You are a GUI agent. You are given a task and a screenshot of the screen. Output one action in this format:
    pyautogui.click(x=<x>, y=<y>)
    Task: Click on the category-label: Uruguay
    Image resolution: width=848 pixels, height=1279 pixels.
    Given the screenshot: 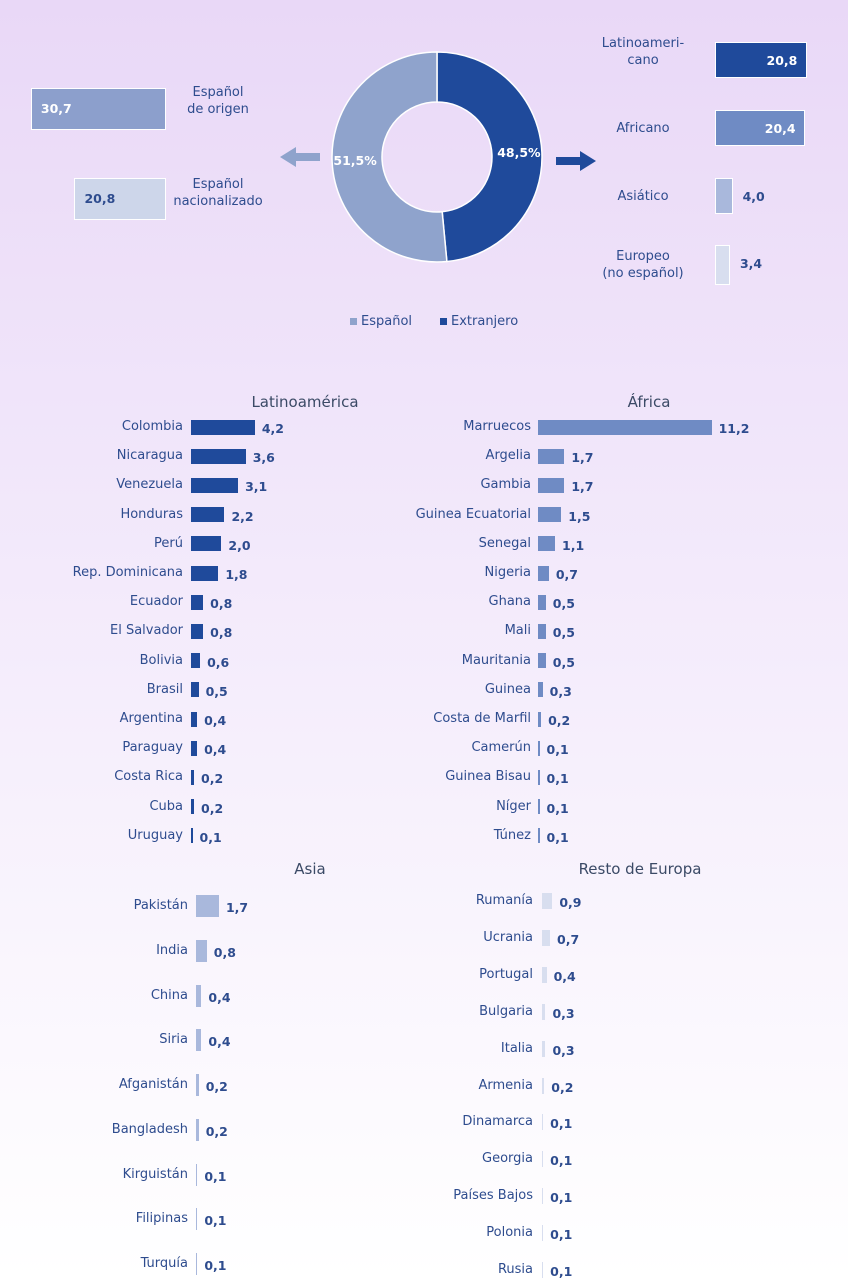 What is the action you would take?
    pyautogui.click(x=155, y=835)
    